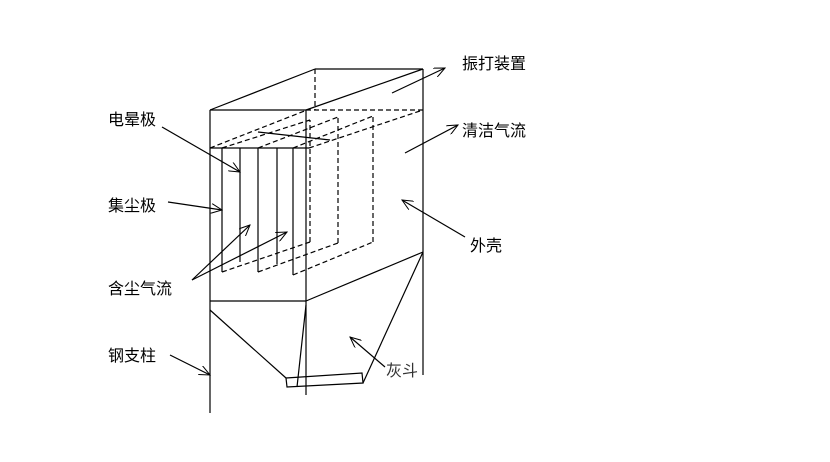 The image size is (830, 462). What do you see at coordinates (486, 245) in the screenshot?
I see `label-shell: 外壳` at bounding box center [486, 245].